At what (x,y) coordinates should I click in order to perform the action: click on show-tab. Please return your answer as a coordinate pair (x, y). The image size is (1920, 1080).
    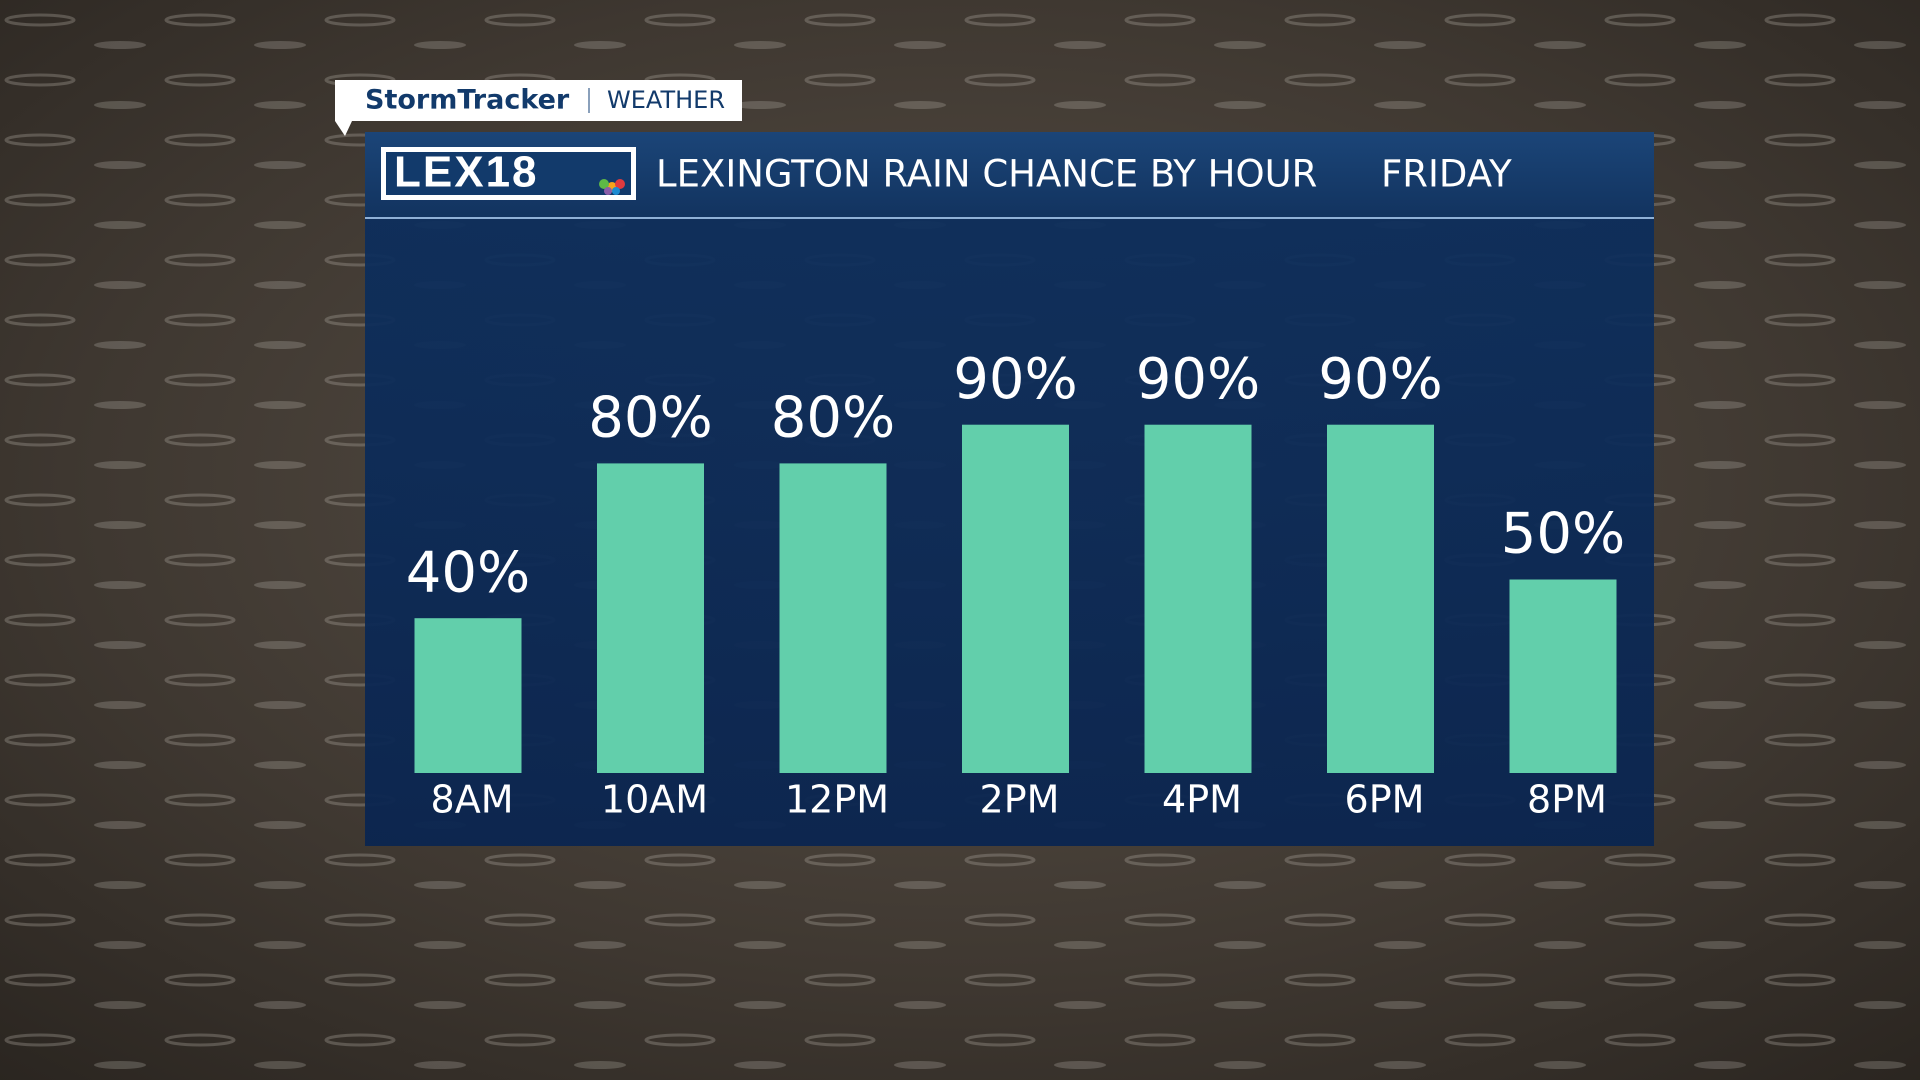
    Looking at the image, I should click on (538, 108).